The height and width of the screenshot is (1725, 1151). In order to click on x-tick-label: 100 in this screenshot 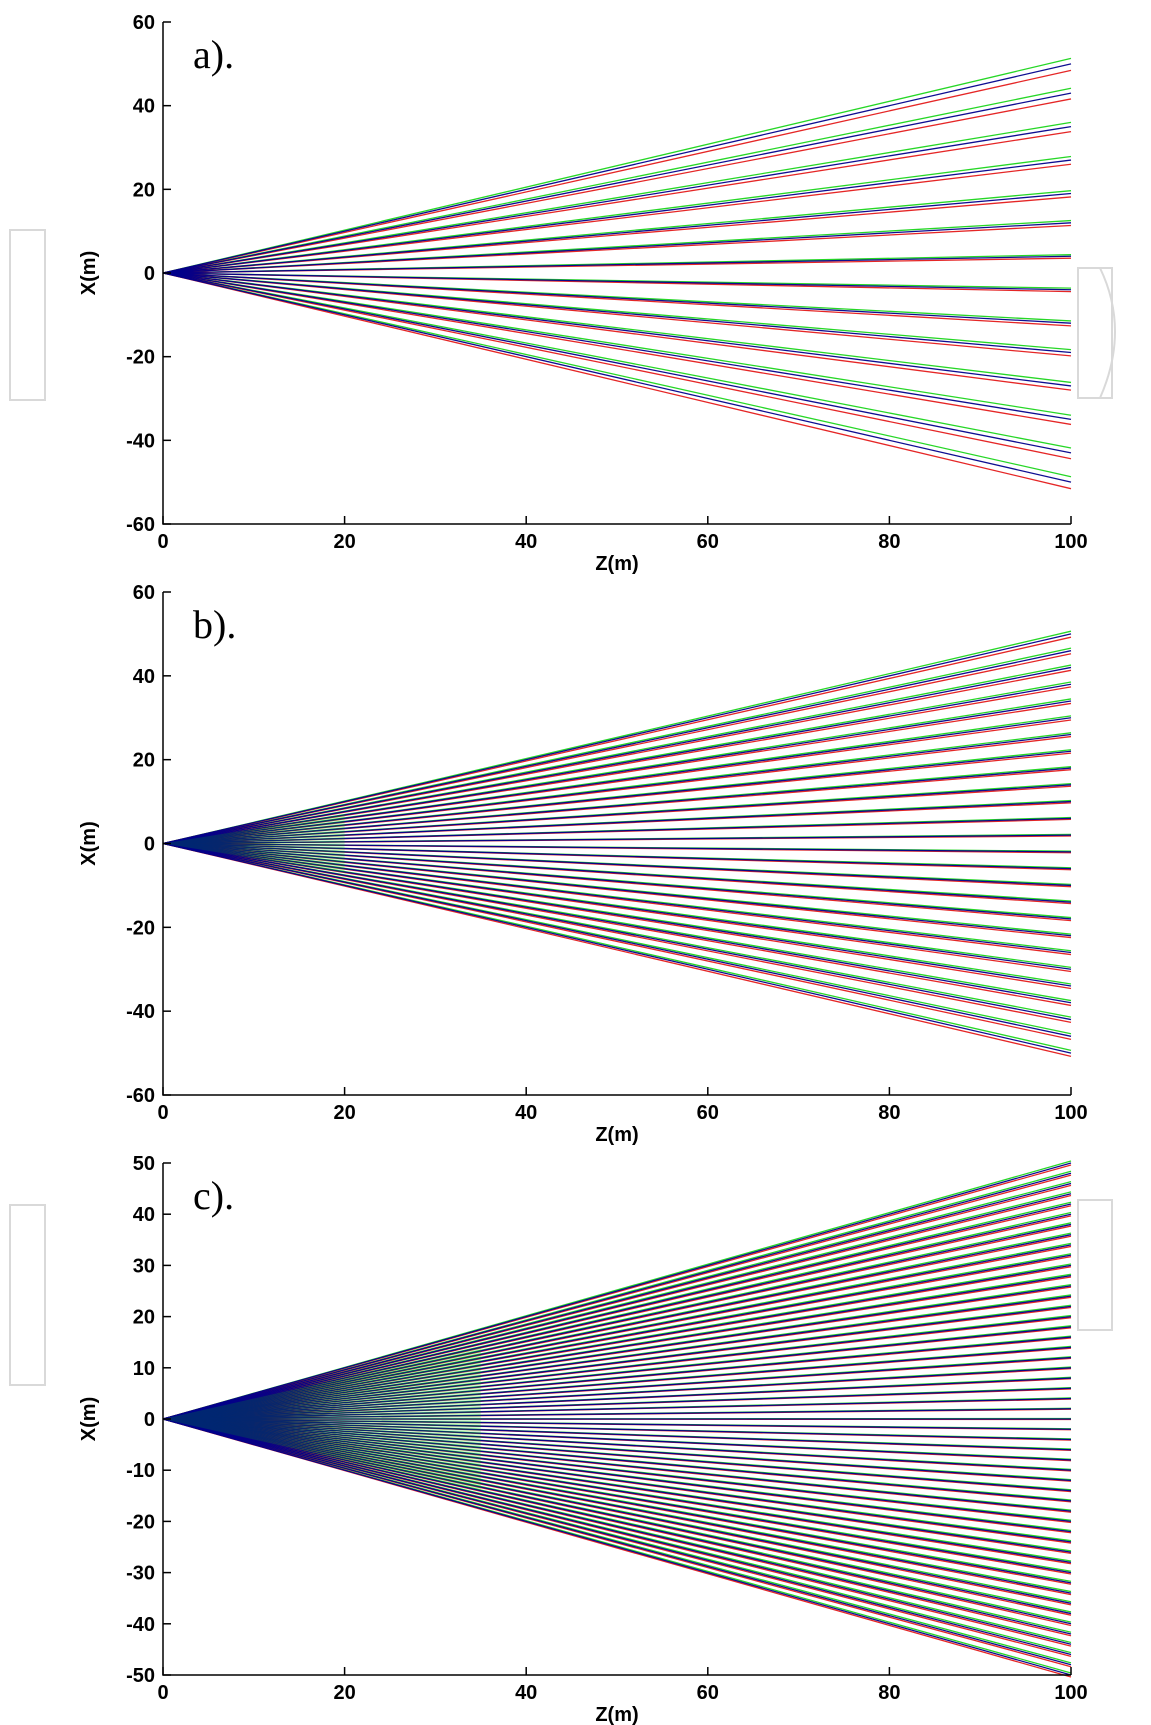, I will do `click(1070, 1693)`.